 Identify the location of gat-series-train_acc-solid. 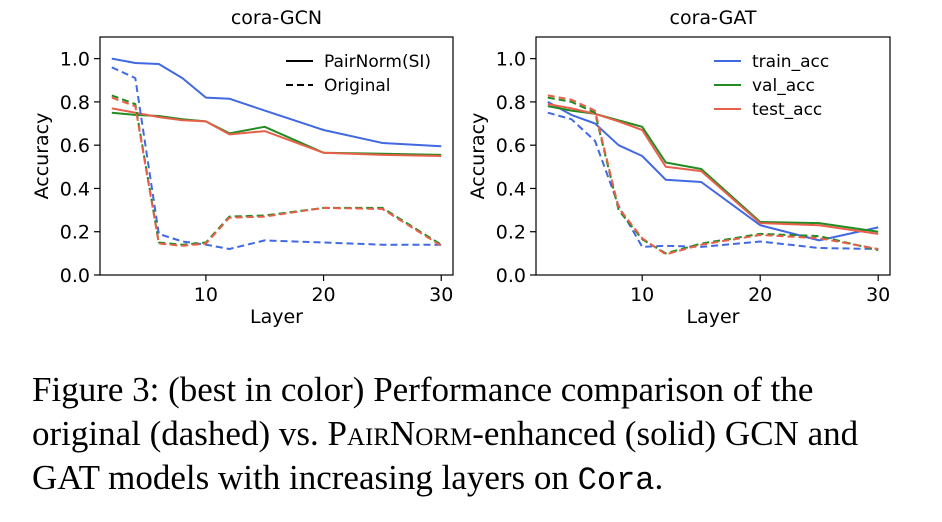
(713, 171).